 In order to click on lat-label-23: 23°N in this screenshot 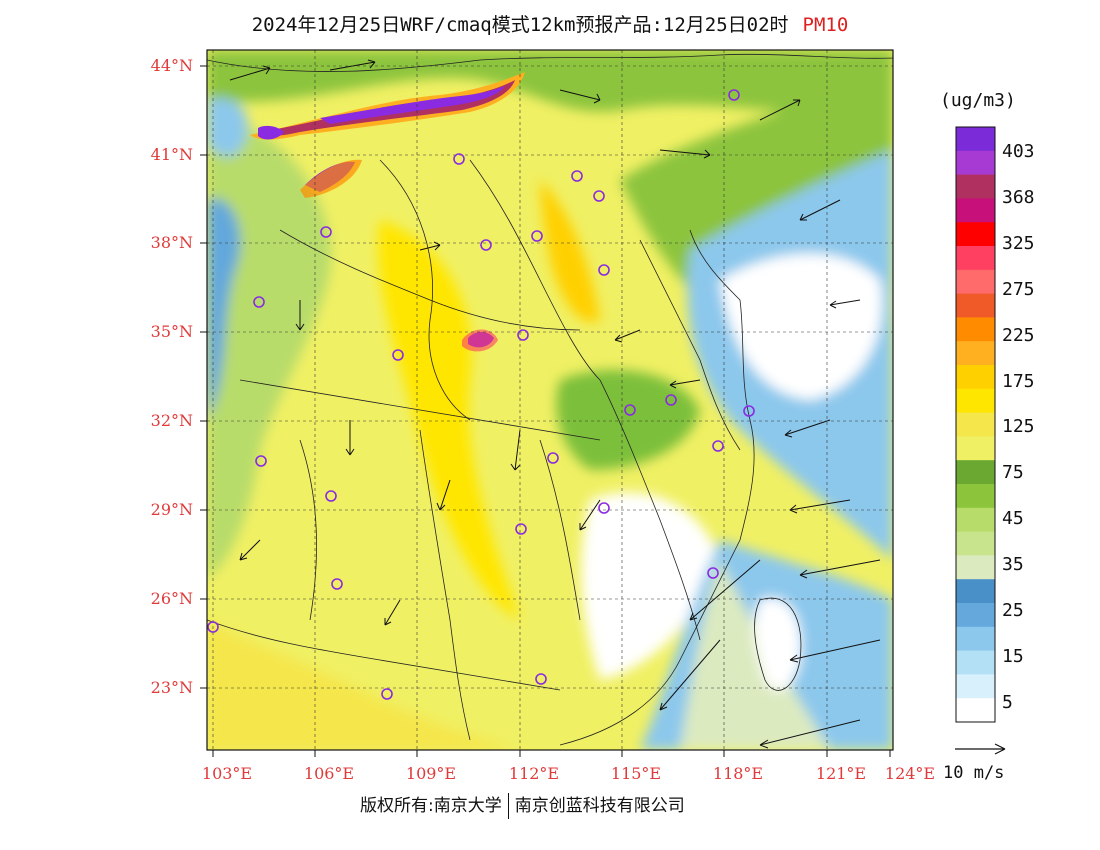, I will do `click(171, 687)`.